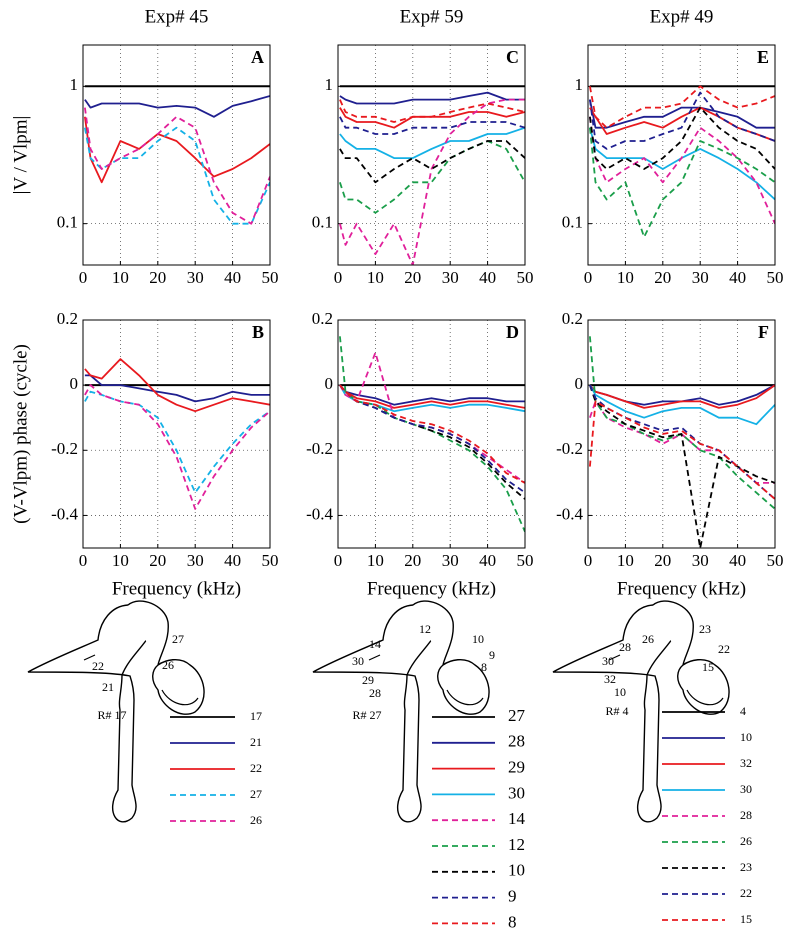 The width and height of the screenshot is (800, 939). Describe the element at coordinates (746, 919) in the screenshot. I see `legend-label: 15` at that location.